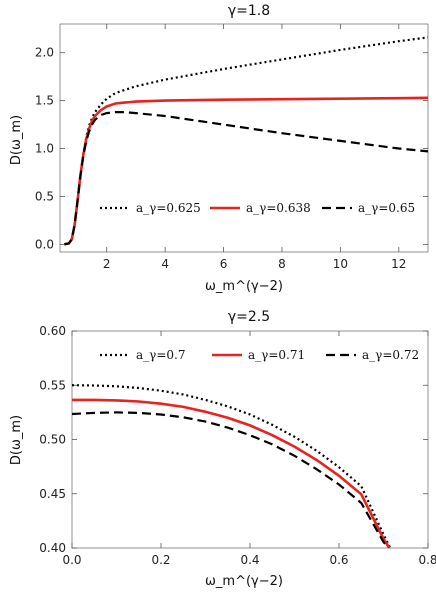 The width and height of the screenshot is (436, 598). I want to click on legend-label-1: a_γ=0.7, so click(160, 355).